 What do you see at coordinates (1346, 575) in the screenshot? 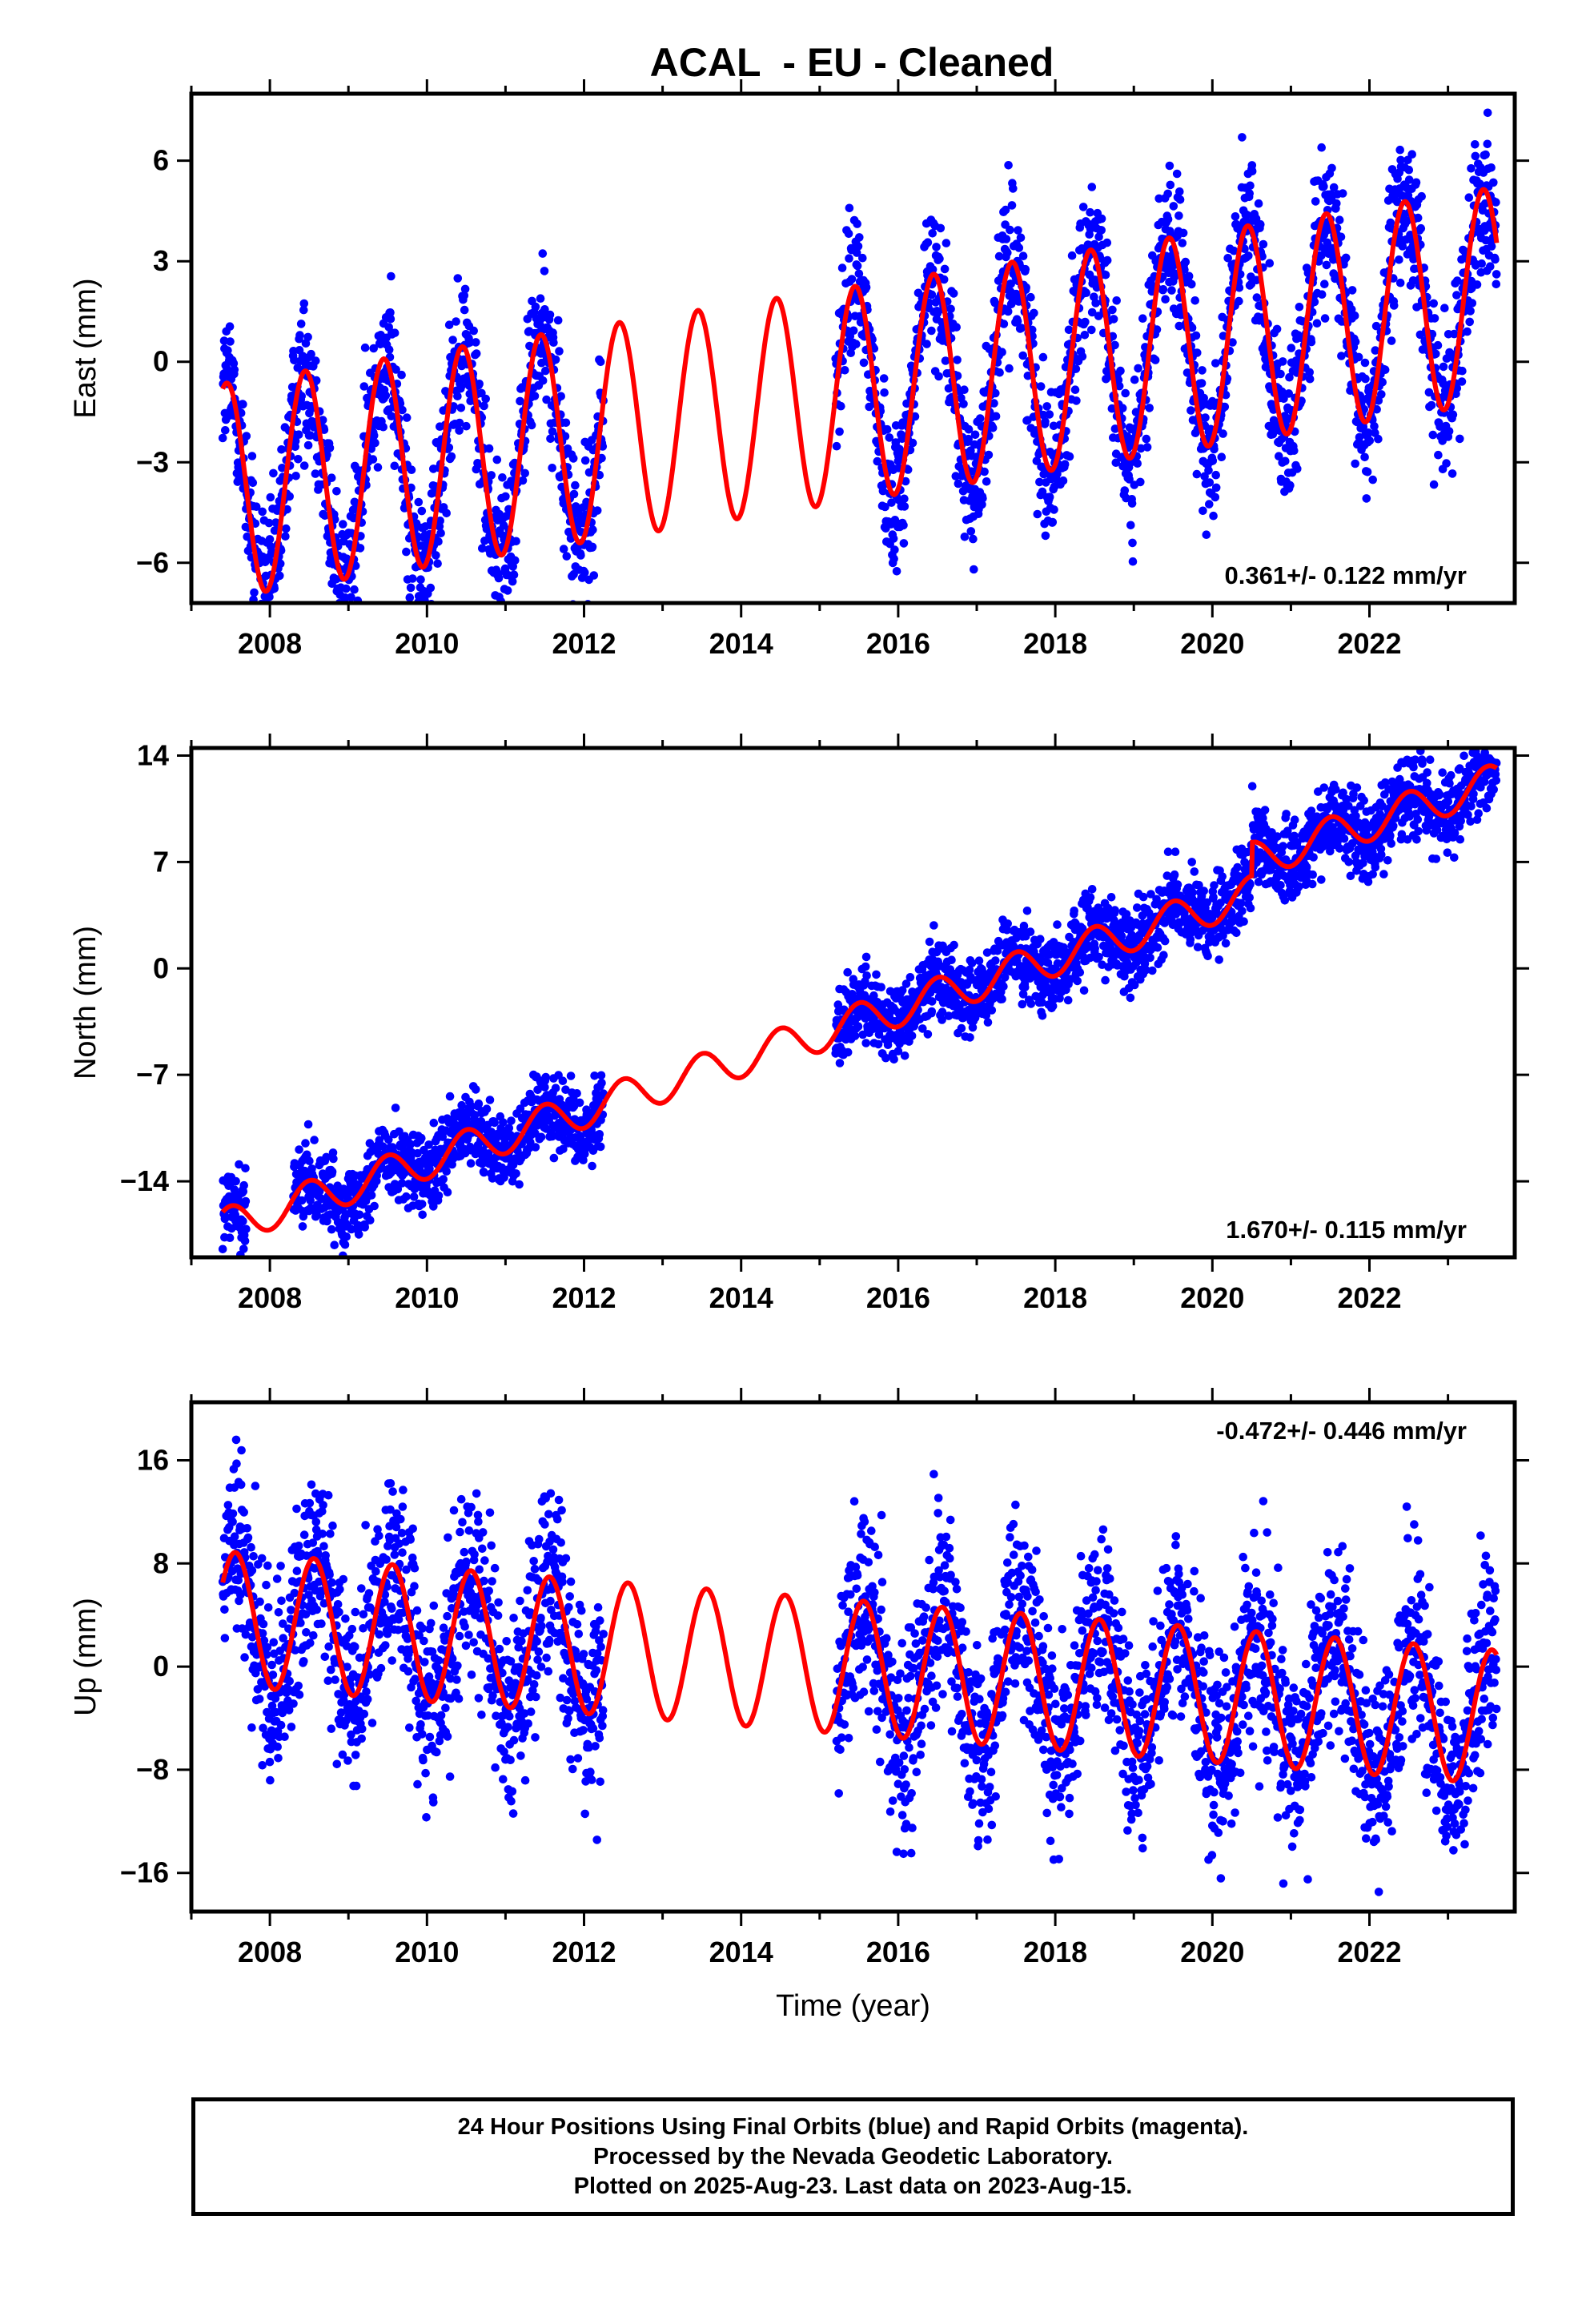
I see `rate-annotation: 0.361+/- 0.122 mm/yr` at bounding box center [1346, 575].